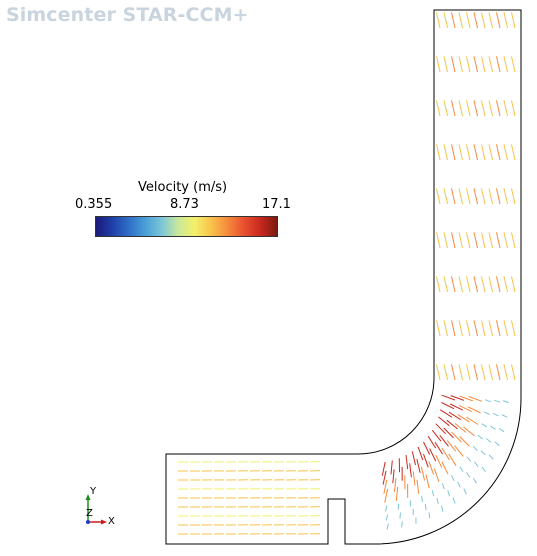  Describe the element at coordinates (111, 521) in the screenshot. I see `triad-x-label: X` at that location.